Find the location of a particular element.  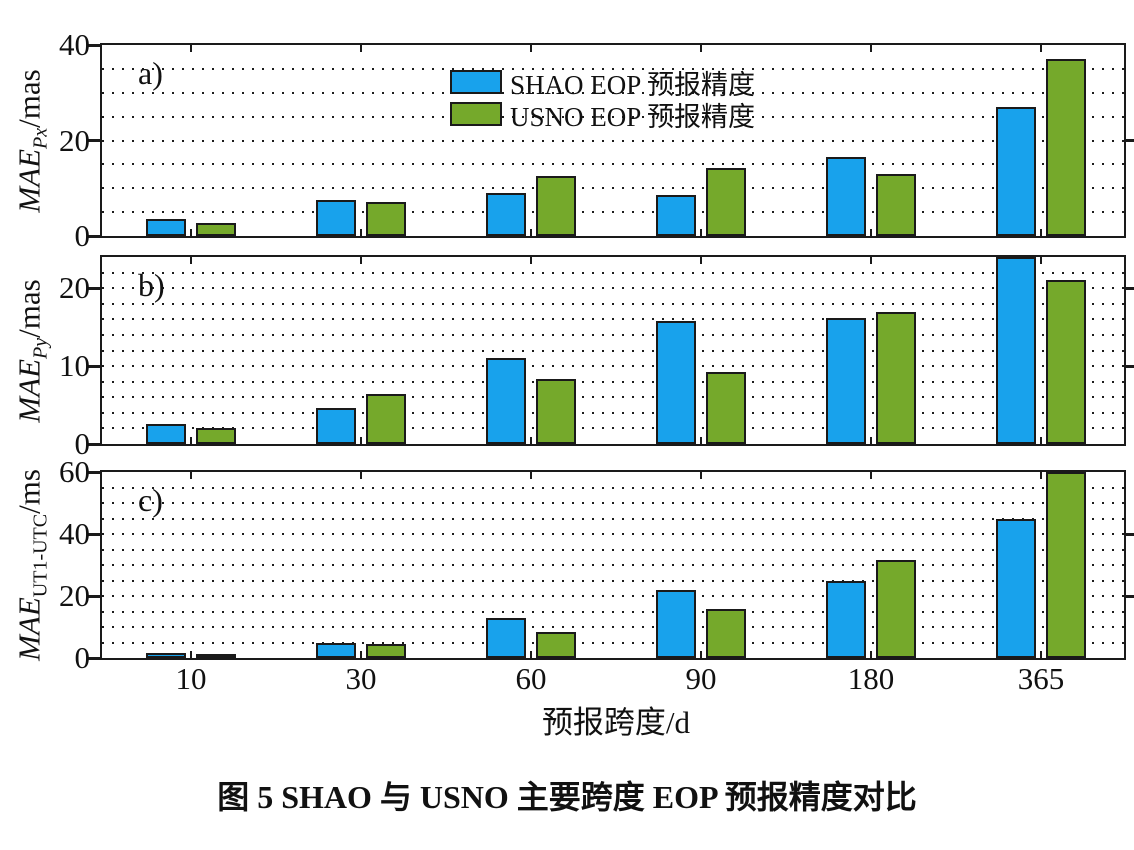

x-tick-label-60: 60 is located at coordinates (531, 678).